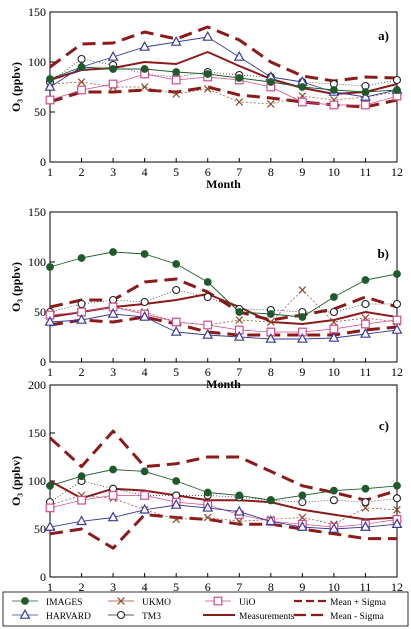  What do you see at coordinates (340, 603) in the screenshot?
I see `legend-item-mean-sigma: Mean + Sigma` at bounding box center [340, 603].